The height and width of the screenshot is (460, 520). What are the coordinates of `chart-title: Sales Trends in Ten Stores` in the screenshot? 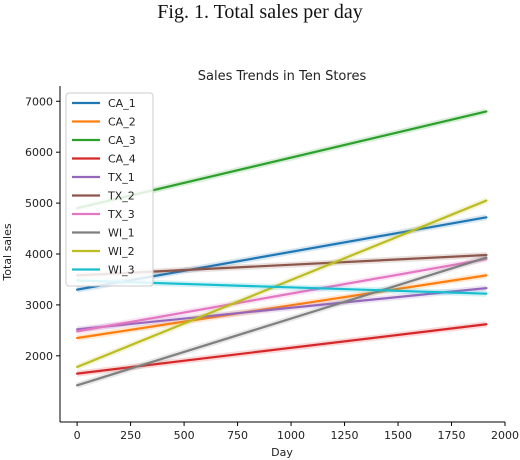 It's located at (282, 76).